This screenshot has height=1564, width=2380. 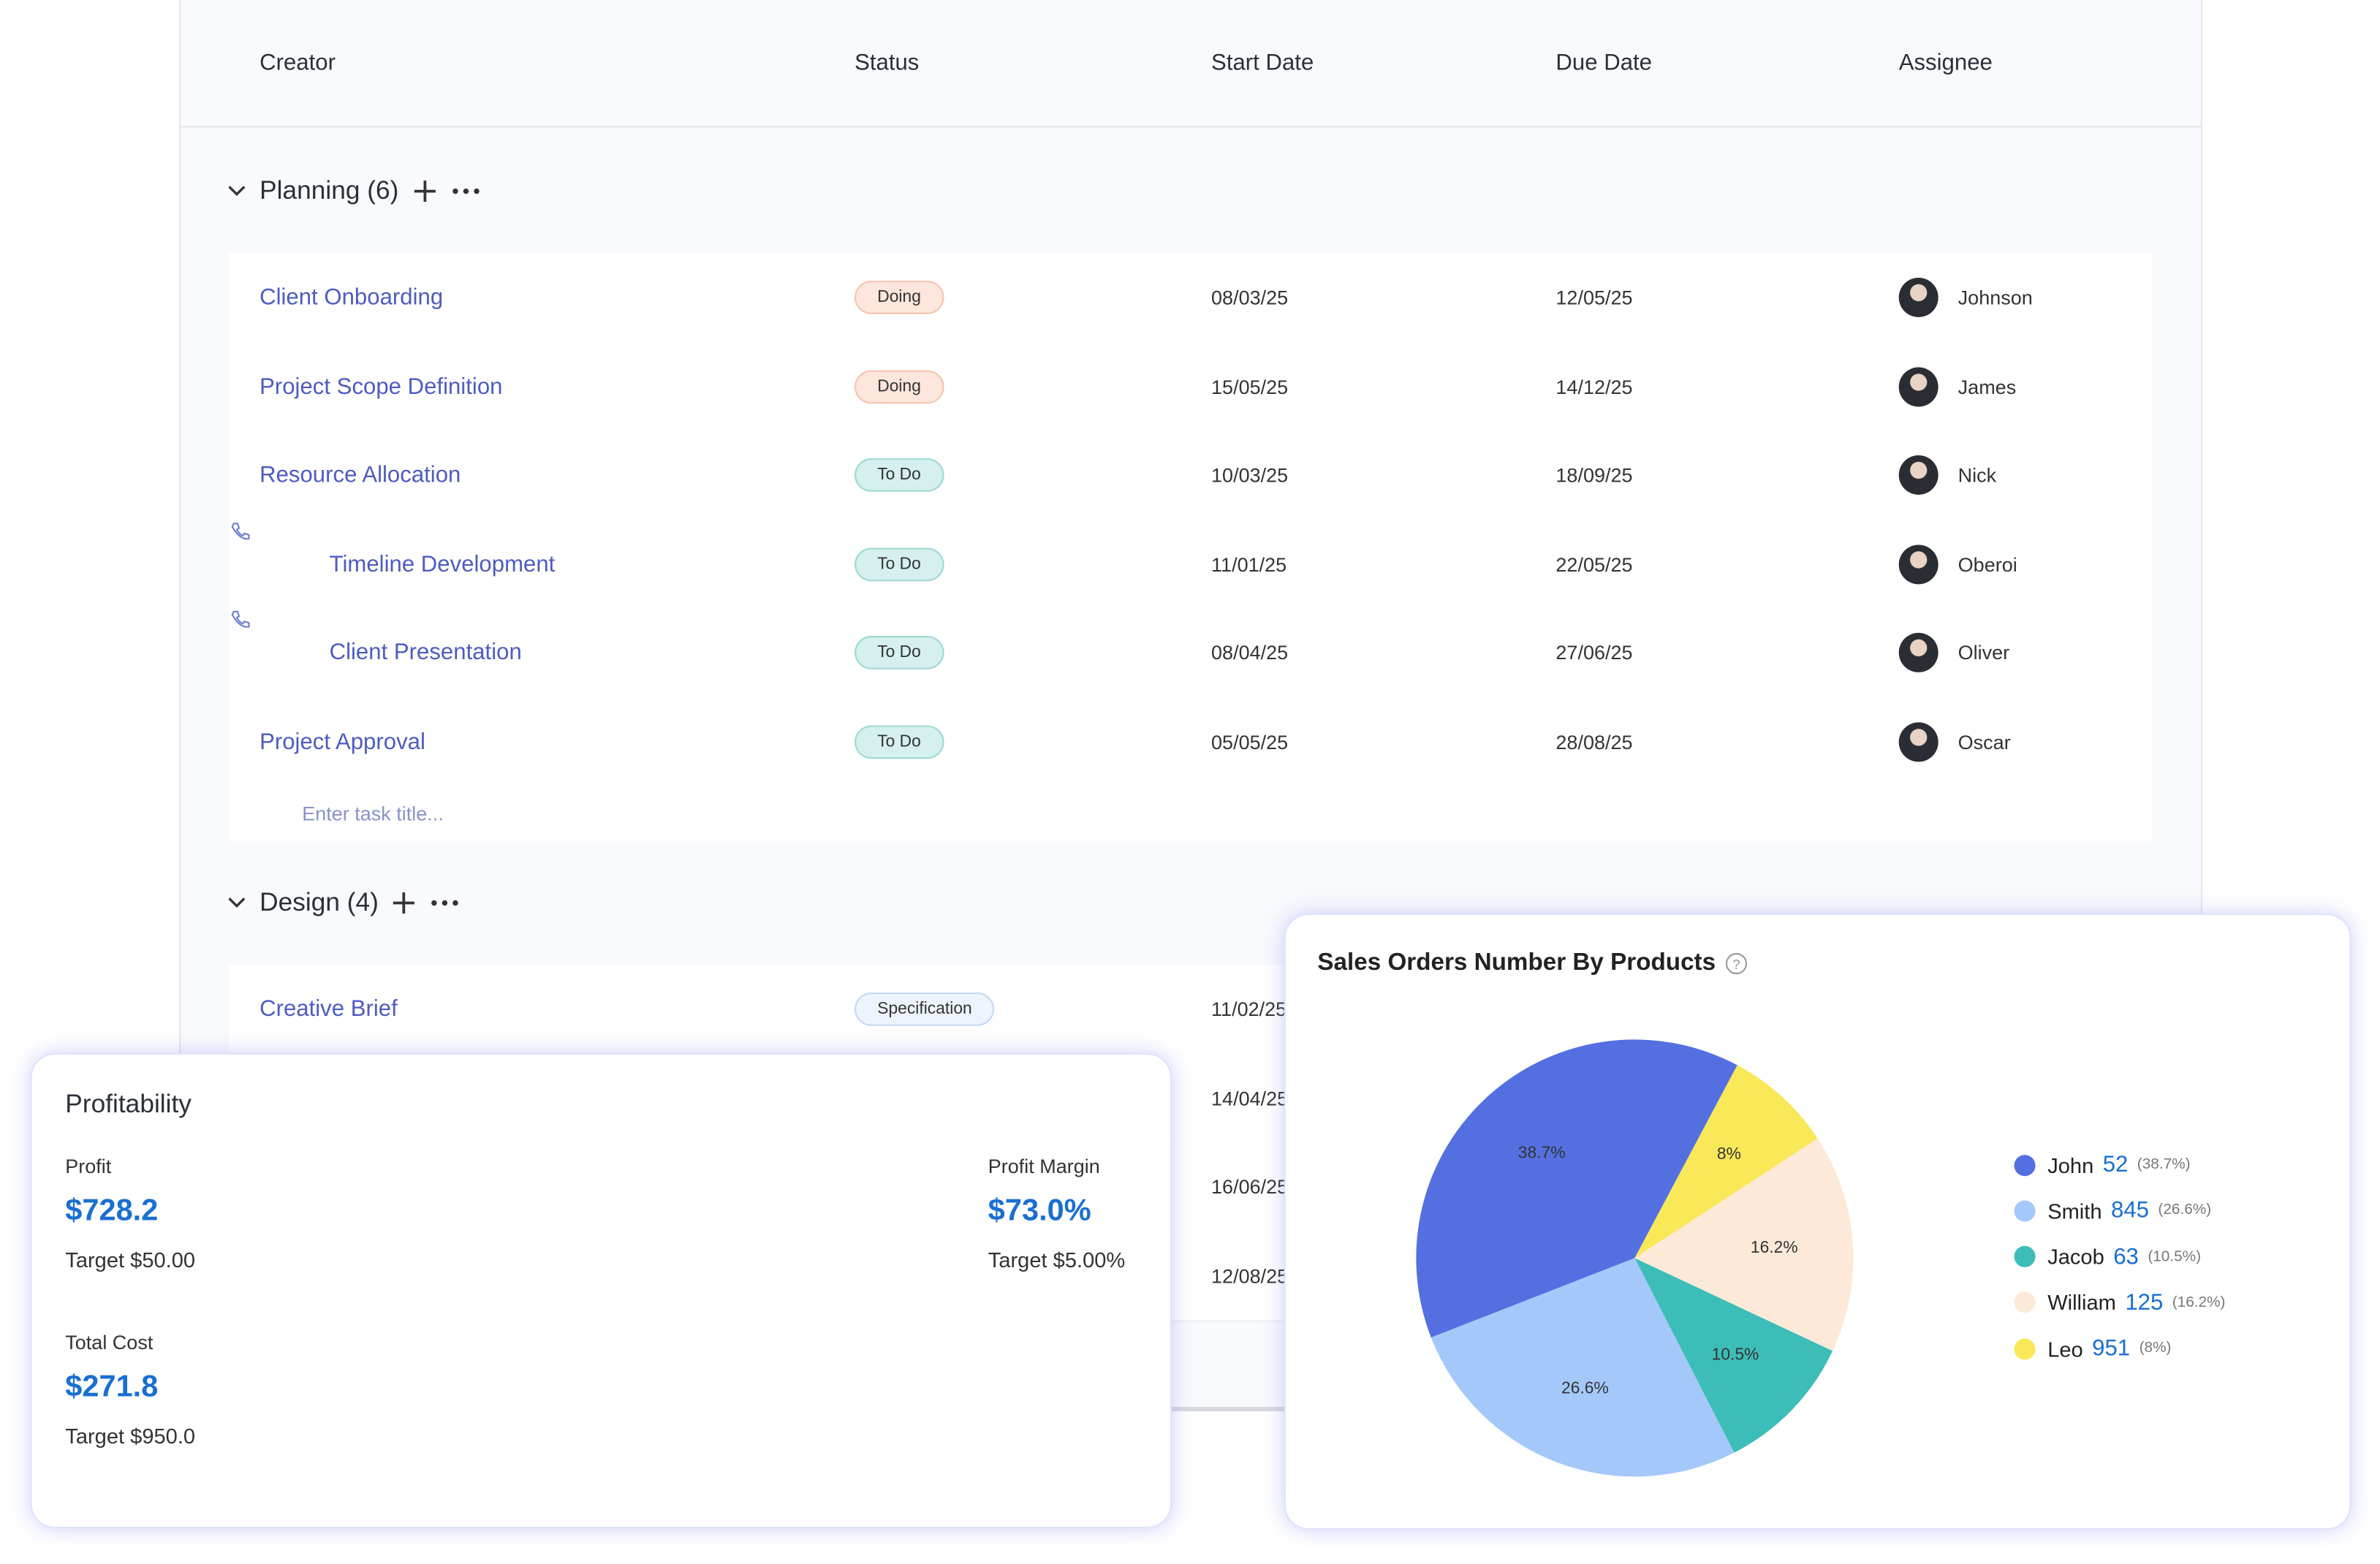 What do you see at coordinates (112, 1211) in the screenshot?
I see `metric-value: $728.2` at bounding box center [112, 1211].